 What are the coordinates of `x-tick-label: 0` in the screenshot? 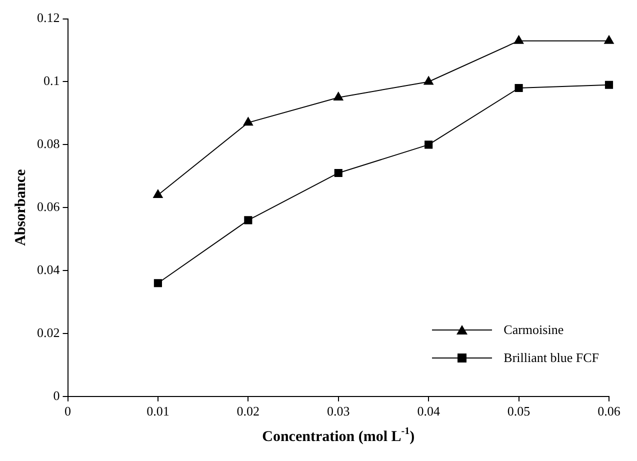 It's located at (67, 411).